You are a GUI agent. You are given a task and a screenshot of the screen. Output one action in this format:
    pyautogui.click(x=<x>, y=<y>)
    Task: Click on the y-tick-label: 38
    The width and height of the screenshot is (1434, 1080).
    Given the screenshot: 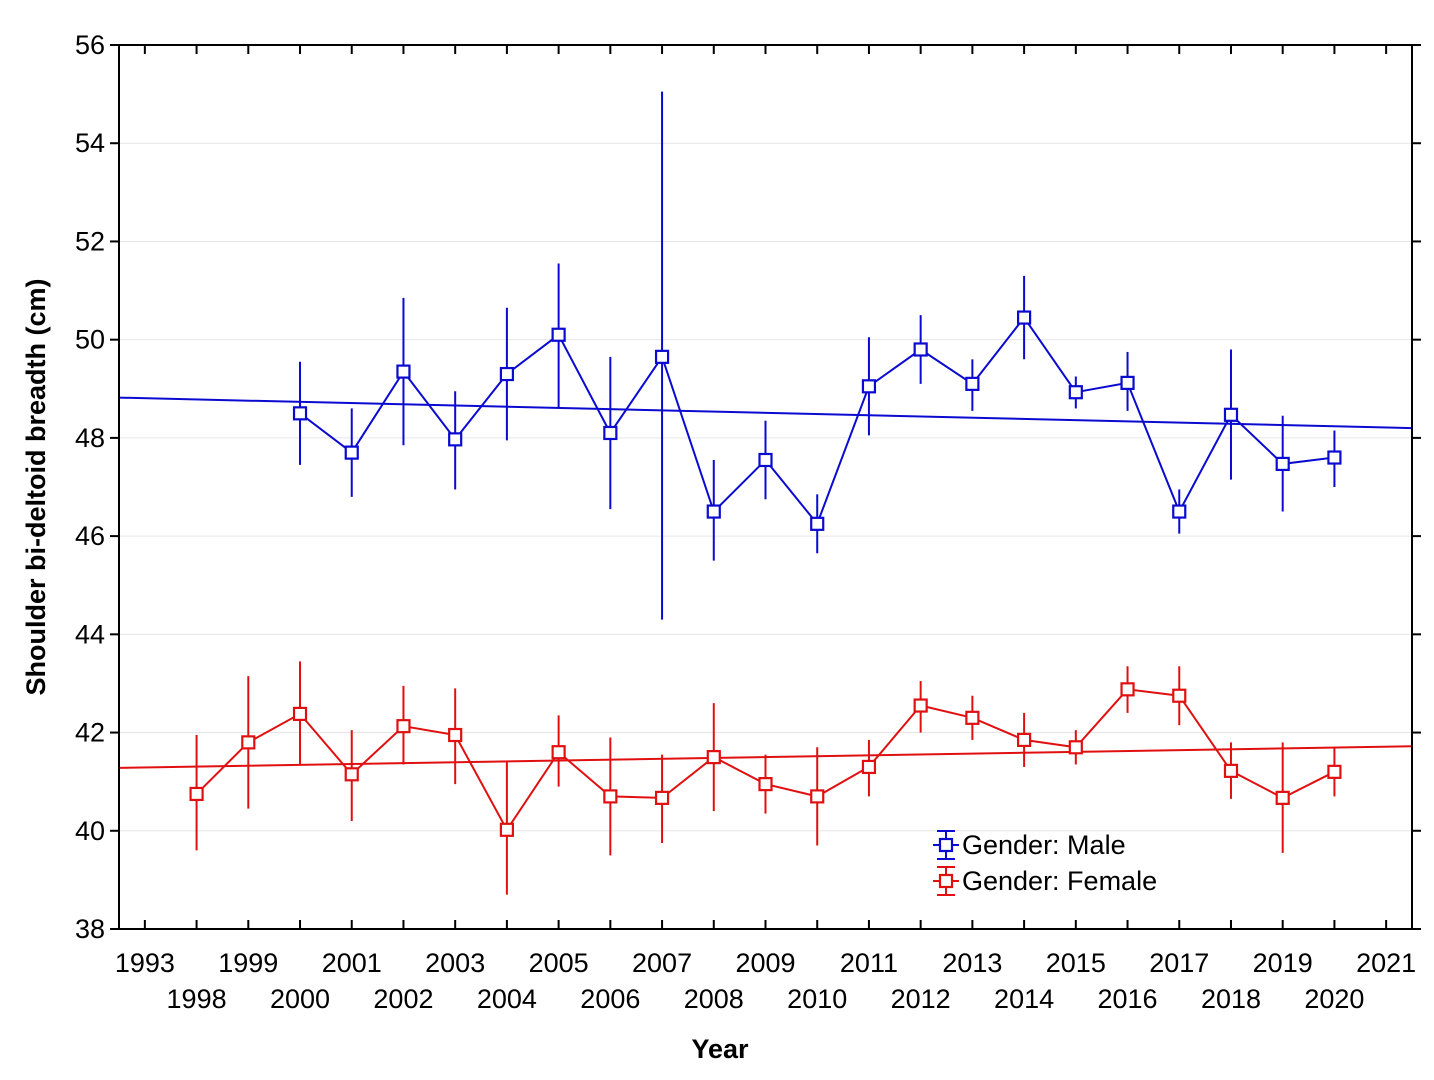 What is the action you would take?
    pyautogui.click(x=90, y=929)
    